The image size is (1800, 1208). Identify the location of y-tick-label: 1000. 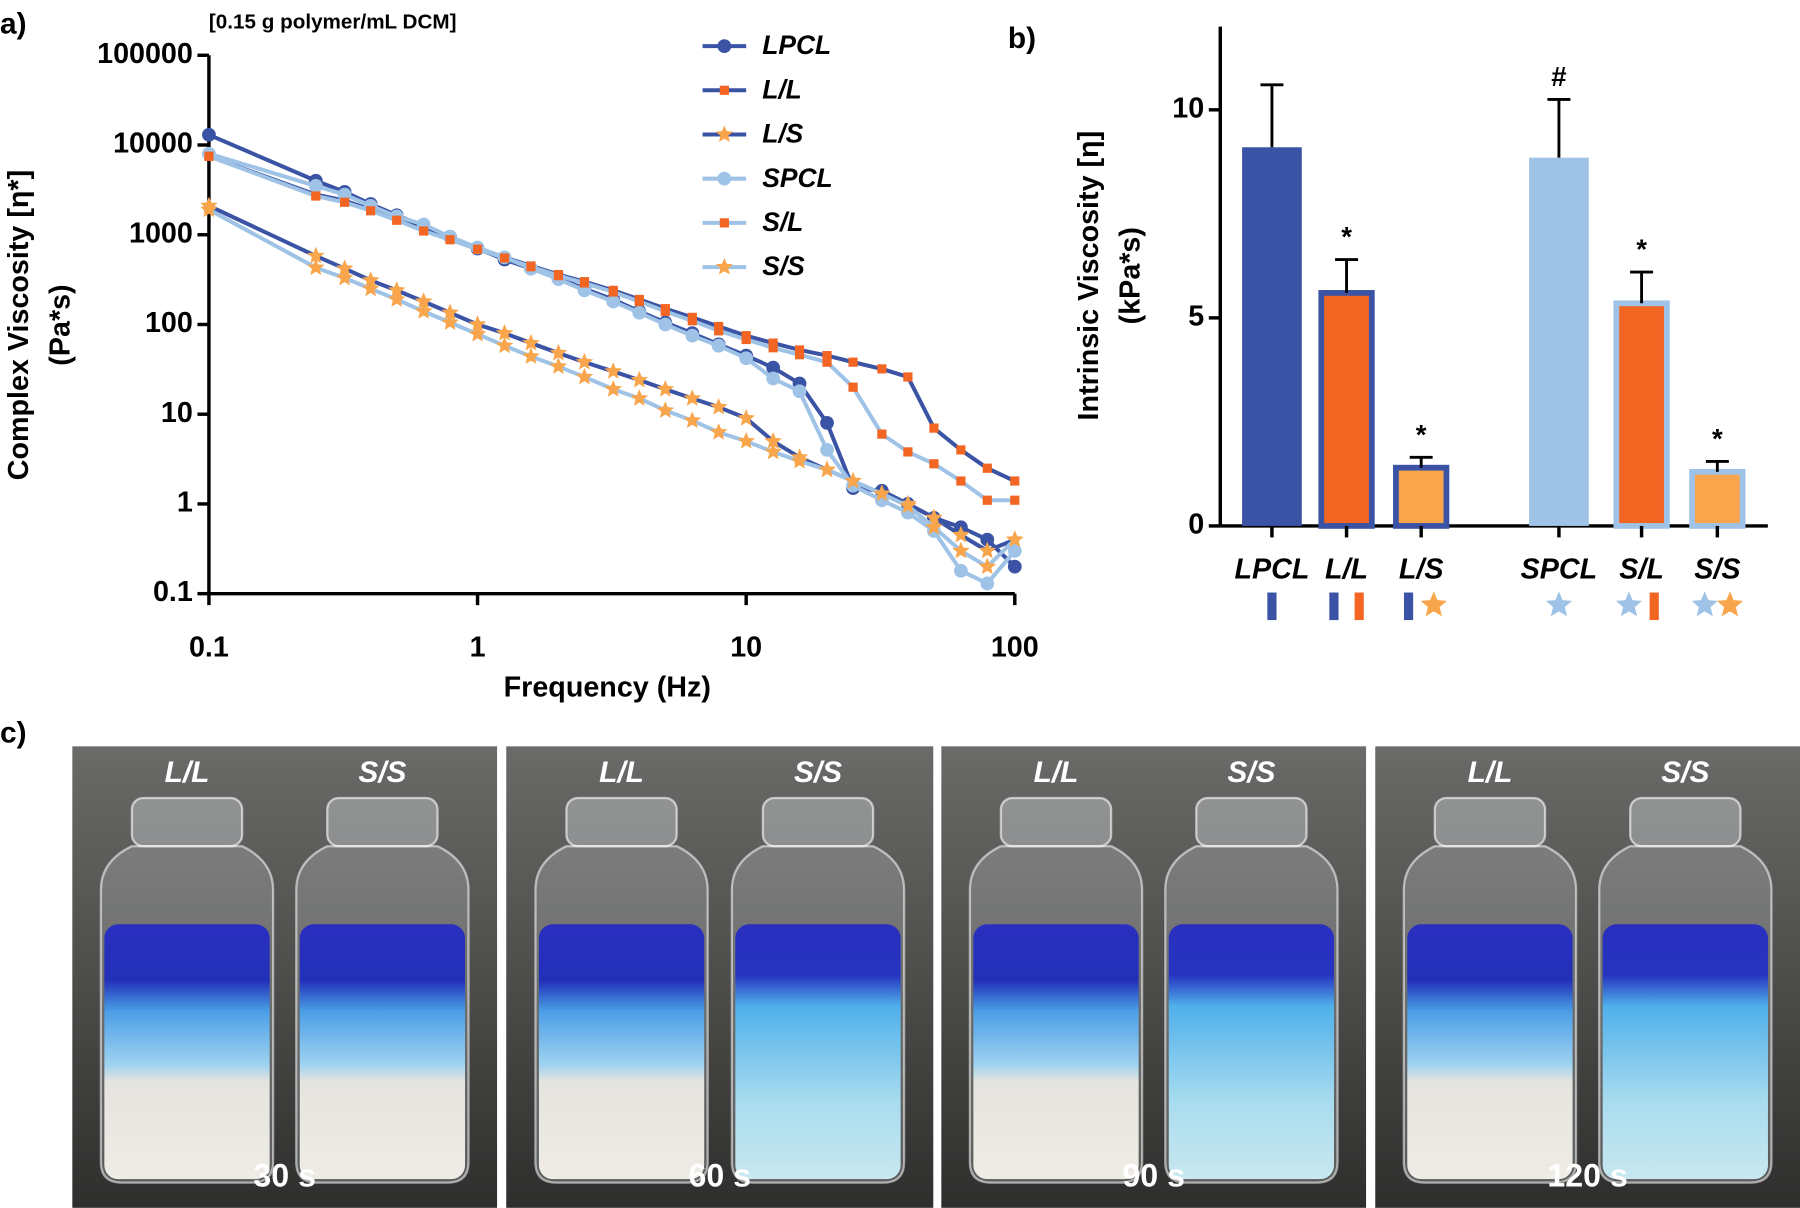
(161, 233).